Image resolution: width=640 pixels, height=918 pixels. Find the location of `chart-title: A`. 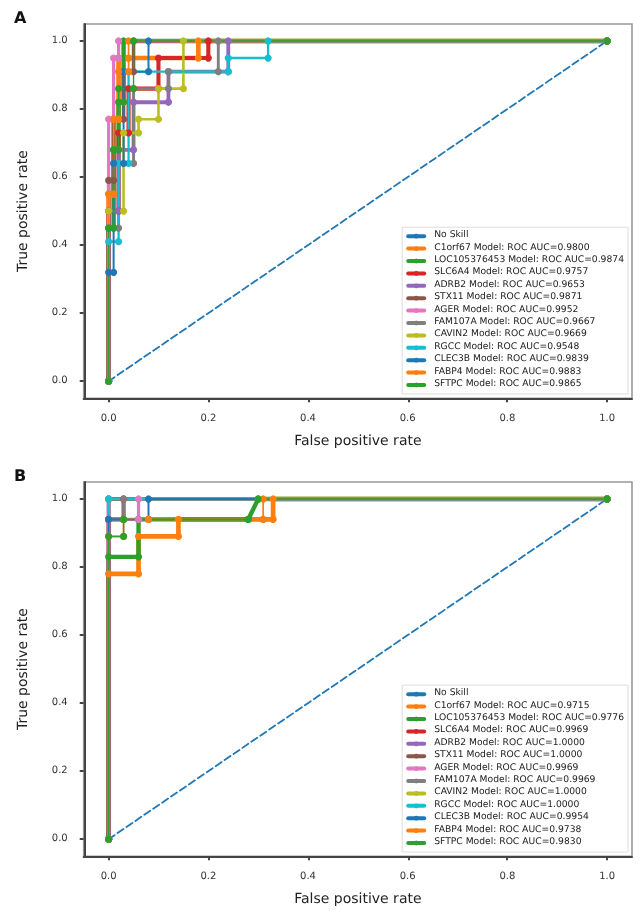

chart-title: A is located at coordinates (21, 18).